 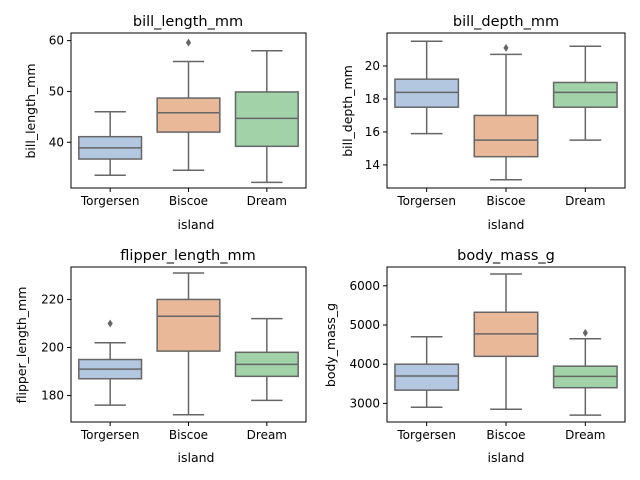 I want to click on y-tick-label: 20, so click(x=372, y=66).